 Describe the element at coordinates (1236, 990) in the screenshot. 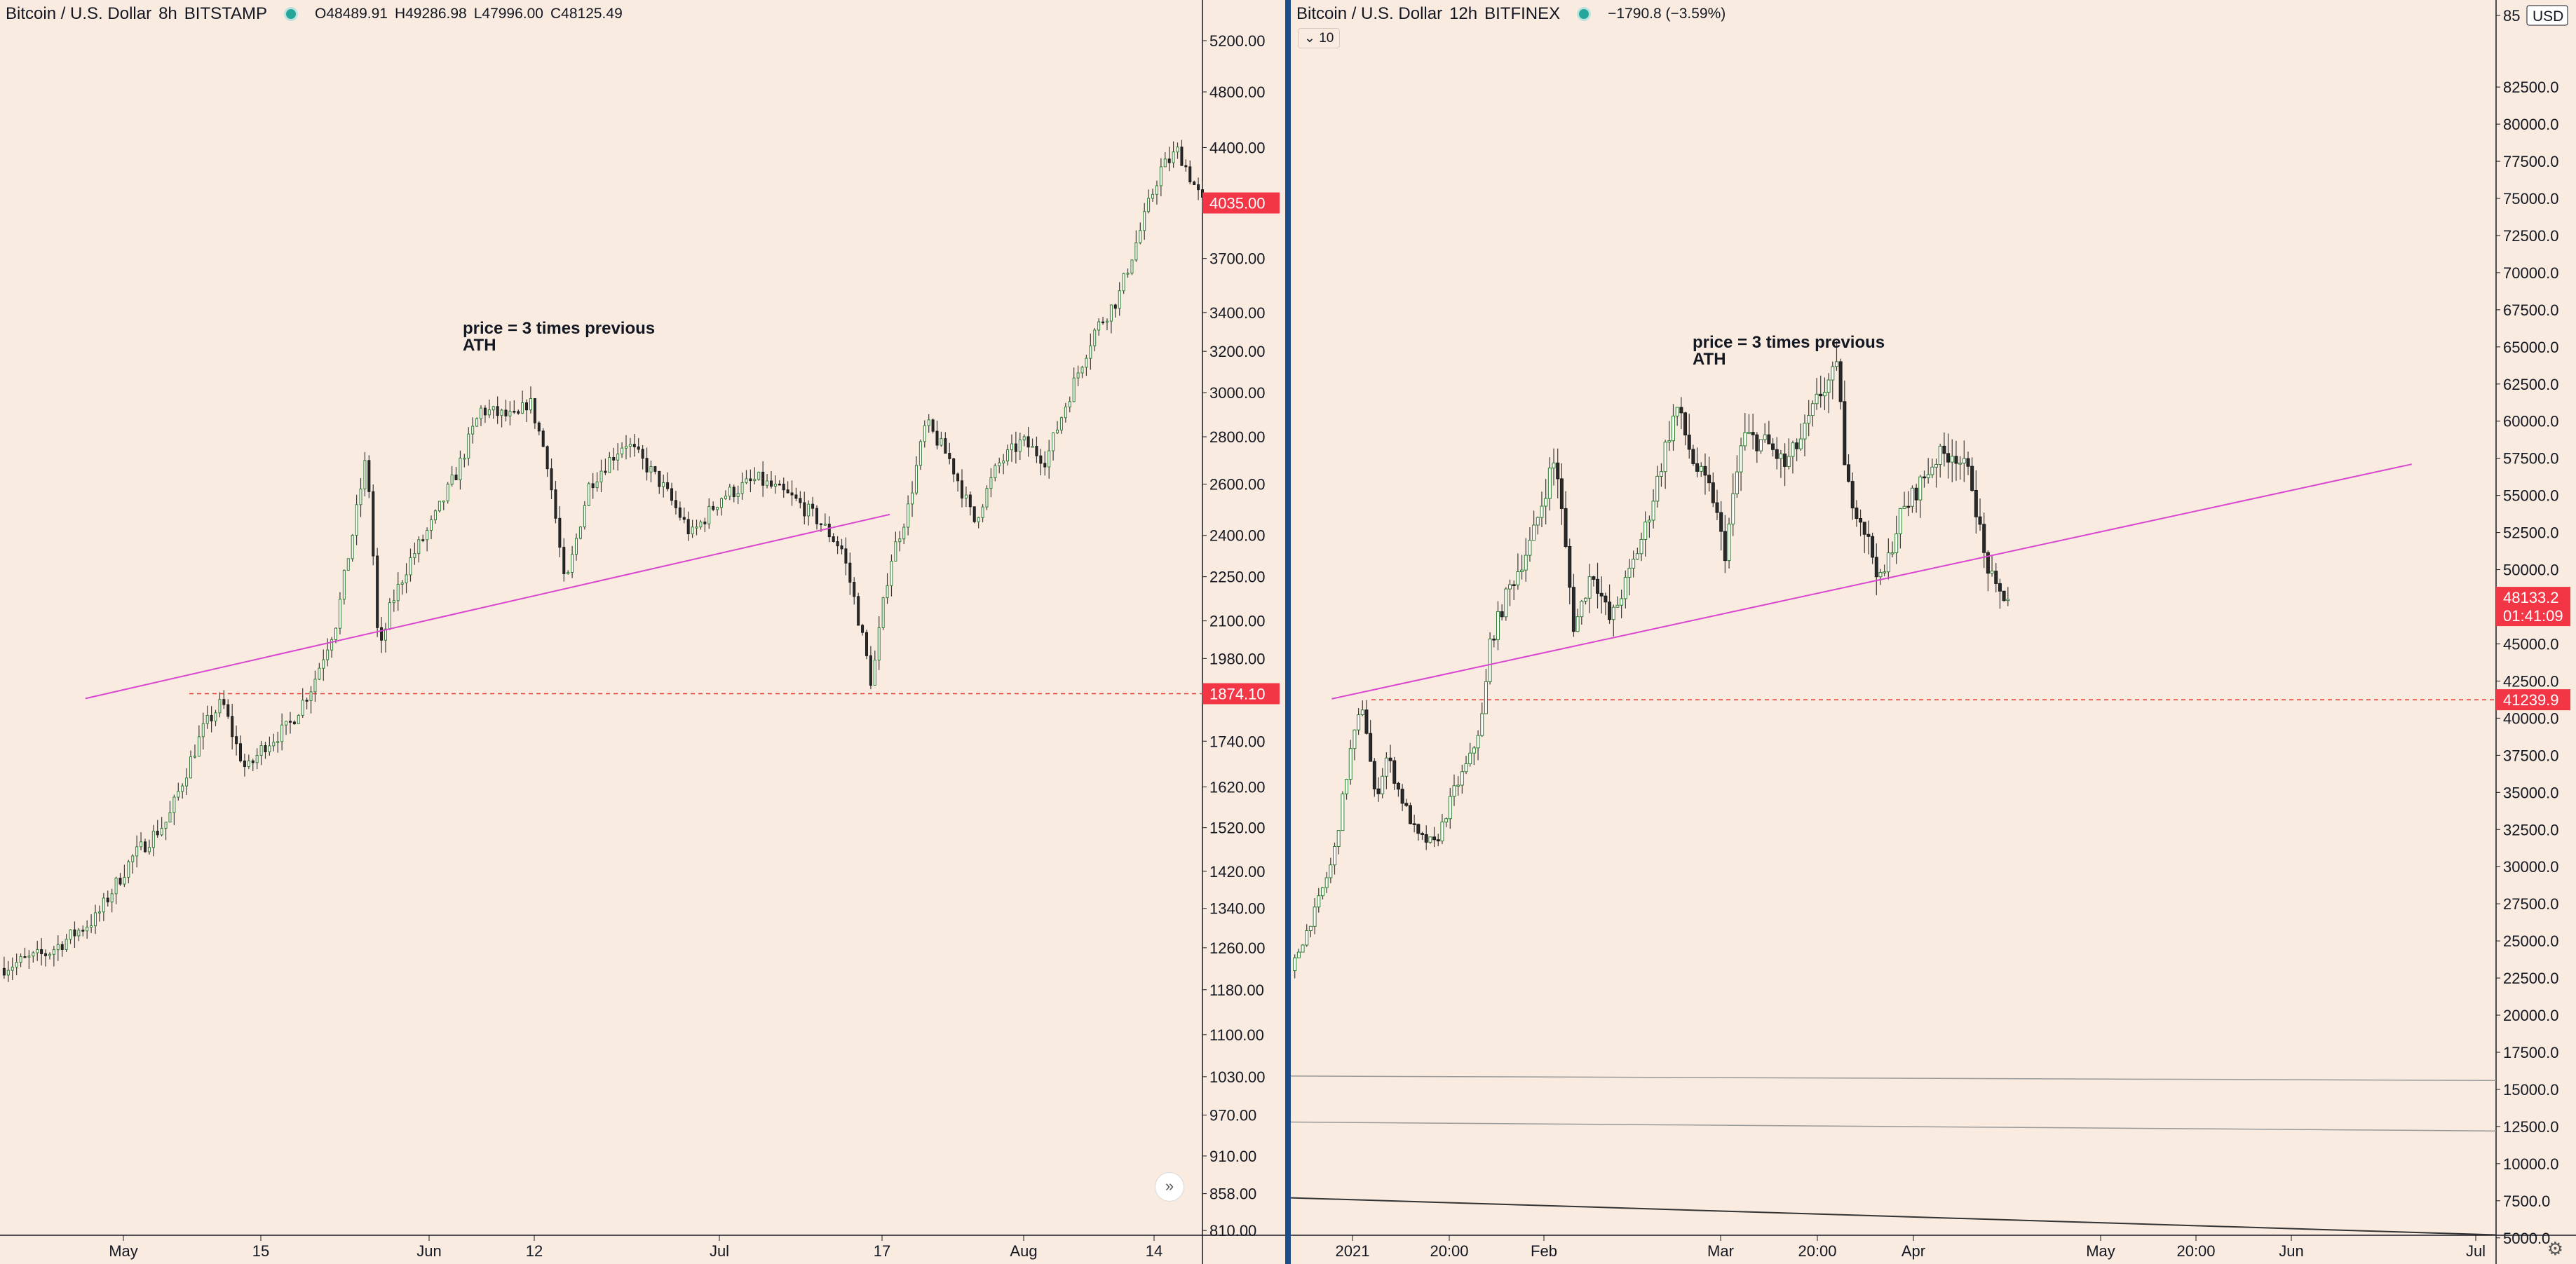

I see `price-tick-label: 1180.00` at that location.